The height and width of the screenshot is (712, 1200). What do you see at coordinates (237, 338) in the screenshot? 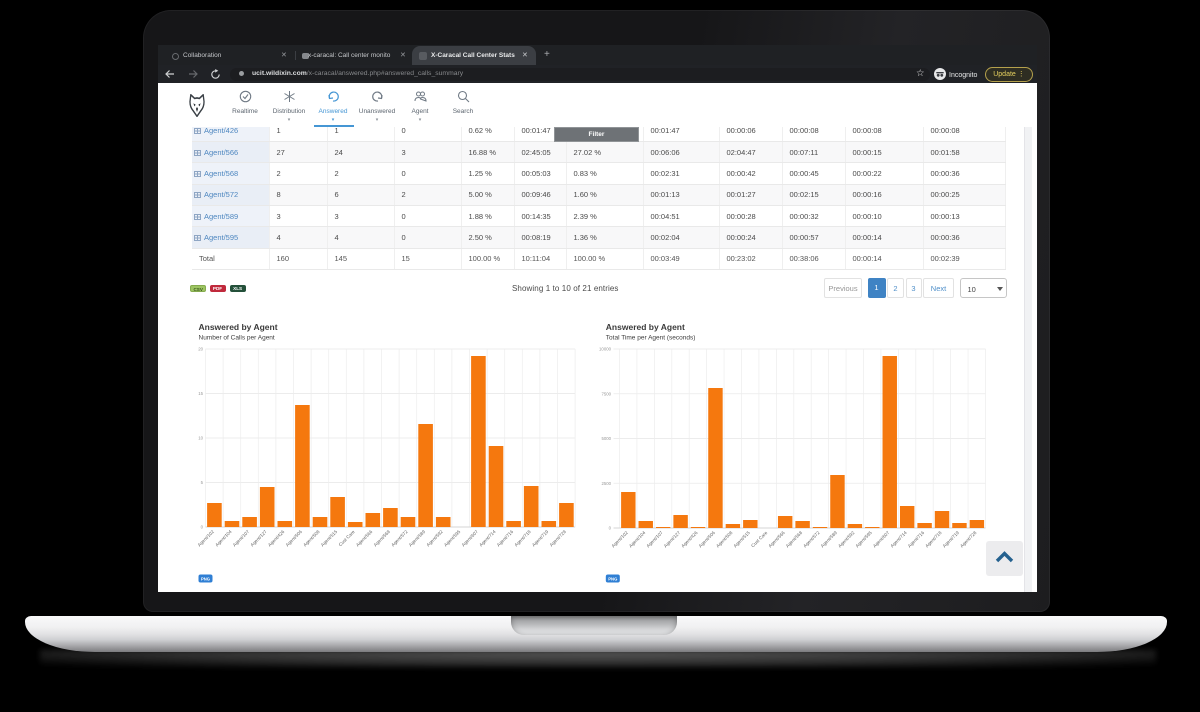
I see `svg-text: Number of Calls per Agent` at bounding box center [237, 338].